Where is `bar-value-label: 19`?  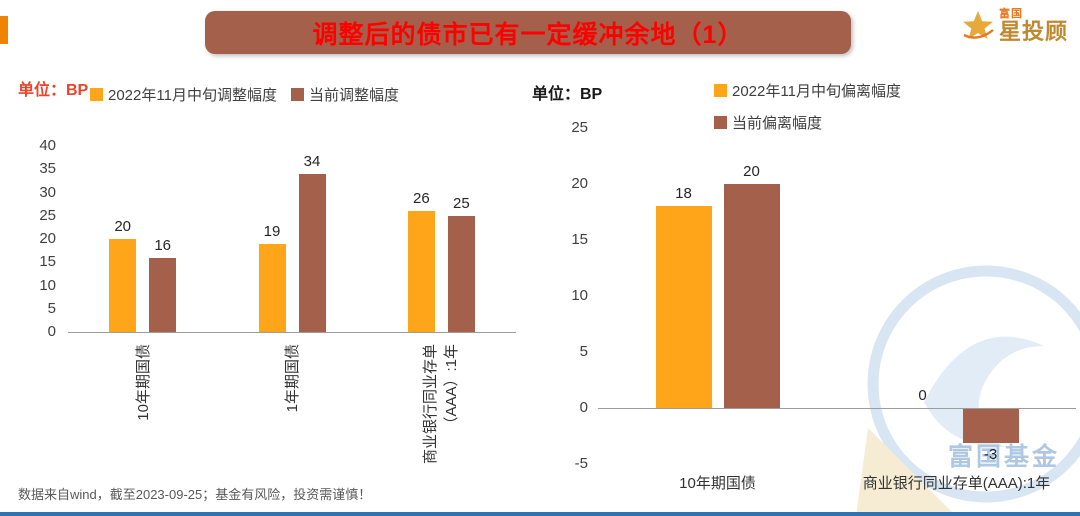
bar-value-label: 19 is located at coordinates (272, 231).